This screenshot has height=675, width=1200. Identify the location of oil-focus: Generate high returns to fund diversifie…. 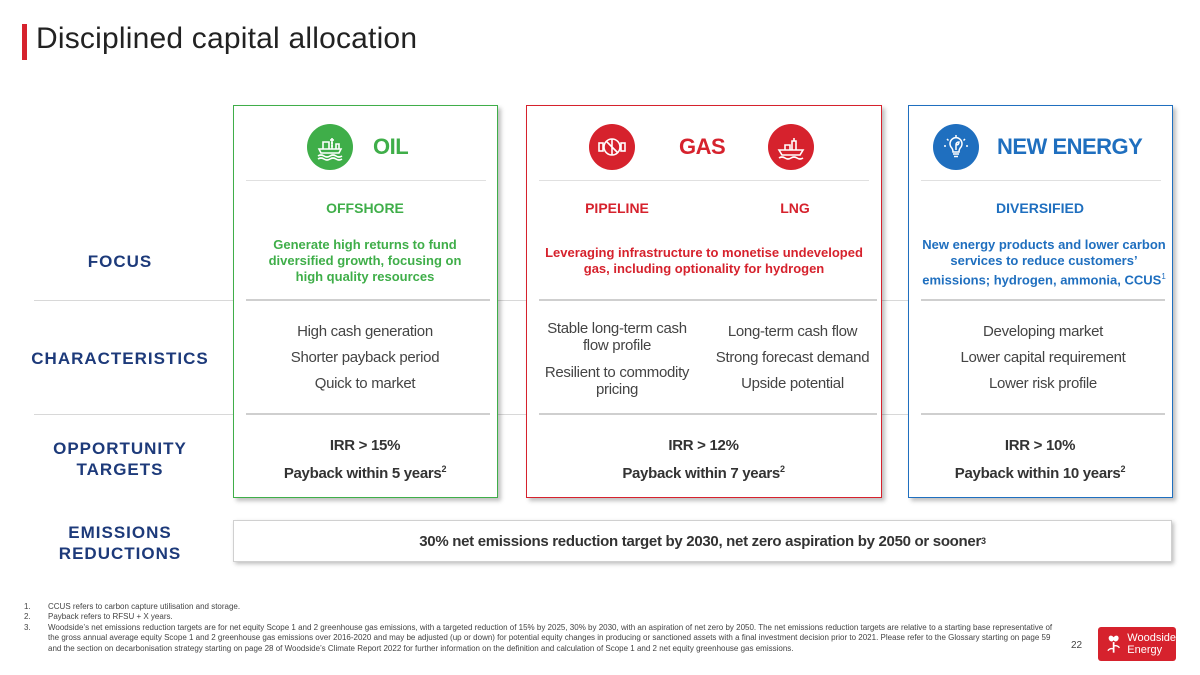
(365, 260).